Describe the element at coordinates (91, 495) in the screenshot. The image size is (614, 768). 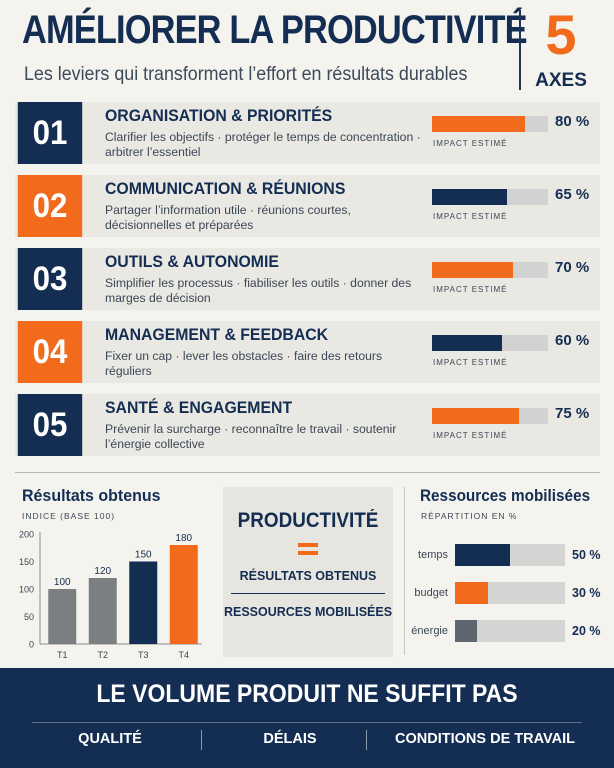
I see `results-title: Résultats obtenus` at that location.